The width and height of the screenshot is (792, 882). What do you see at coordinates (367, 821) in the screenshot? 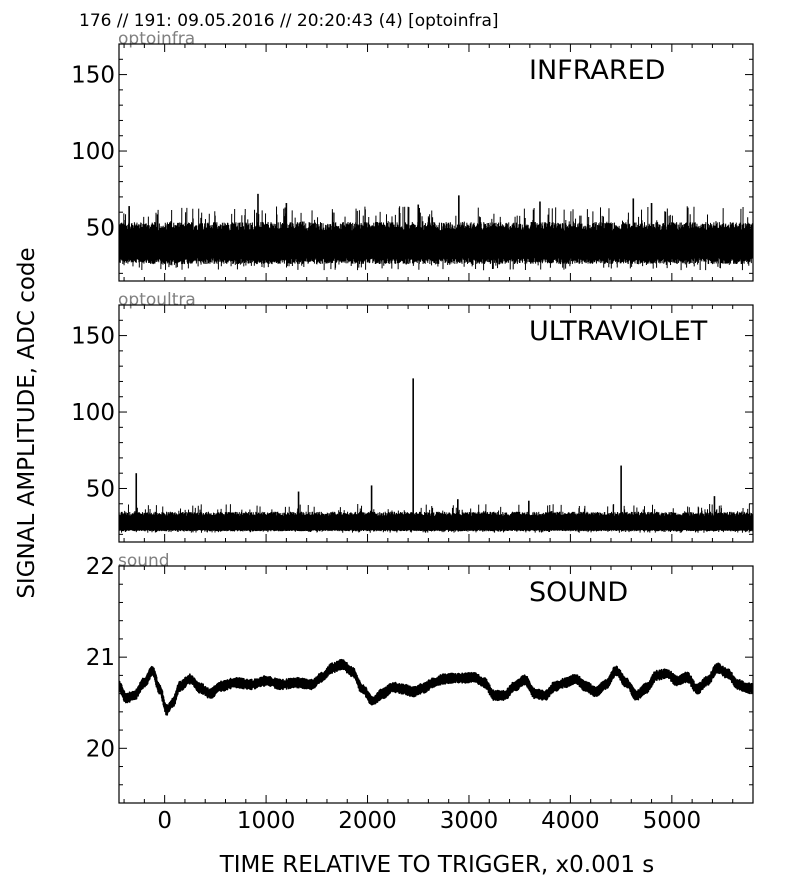
I see `x-tick-label: 2000` at bounding box center [367, 821].